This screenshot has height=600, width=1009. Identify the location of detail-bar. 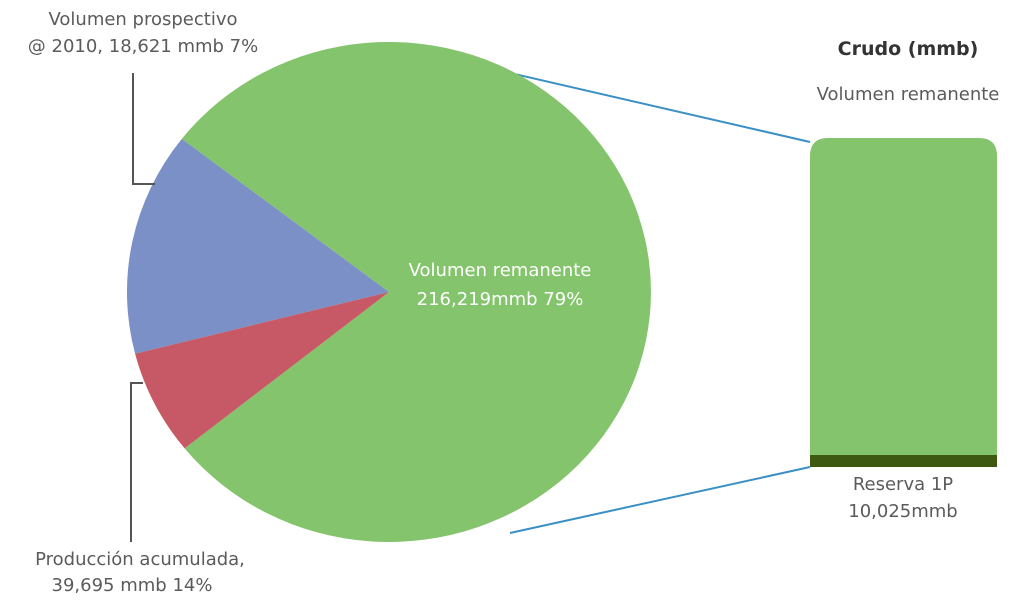
(903, 302).